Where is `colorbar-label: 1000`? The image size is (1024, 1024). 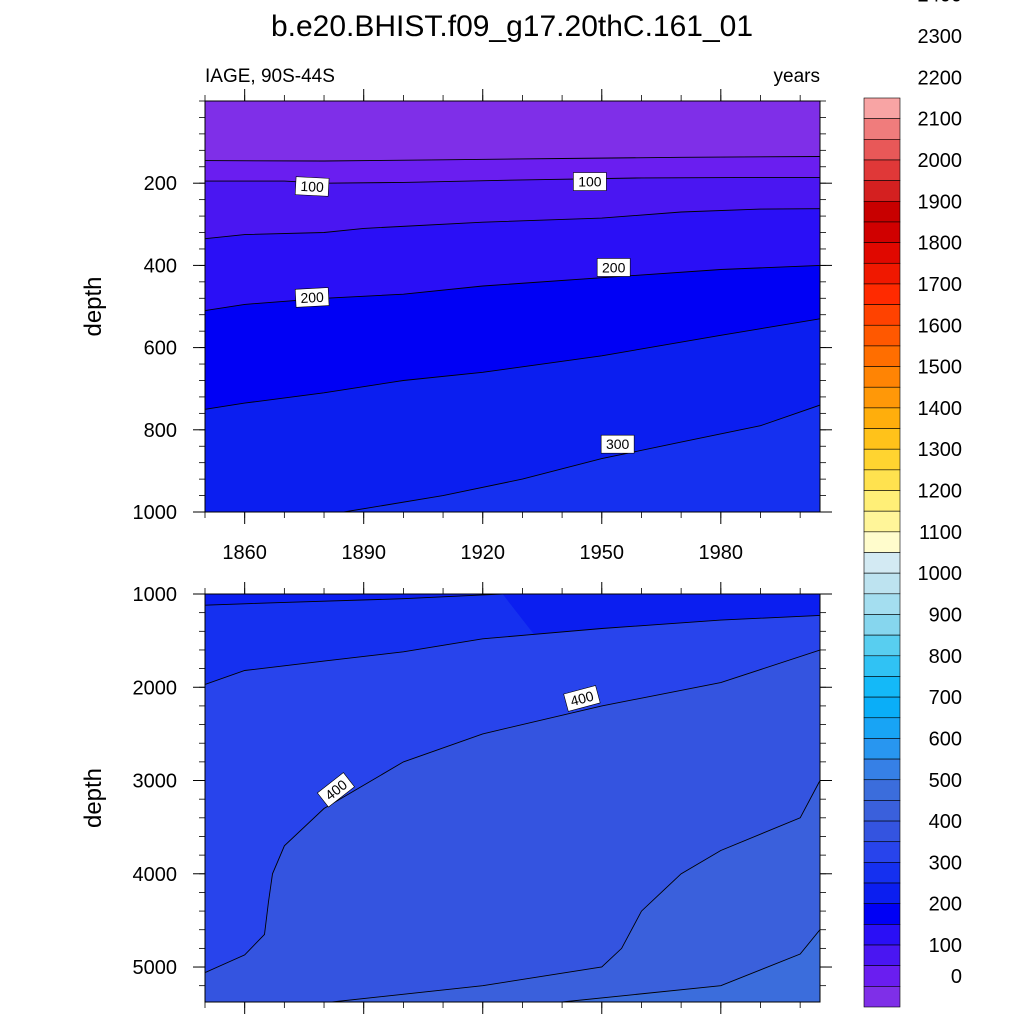
colorbar-label: 1000 is located at coordinates (940, 574).